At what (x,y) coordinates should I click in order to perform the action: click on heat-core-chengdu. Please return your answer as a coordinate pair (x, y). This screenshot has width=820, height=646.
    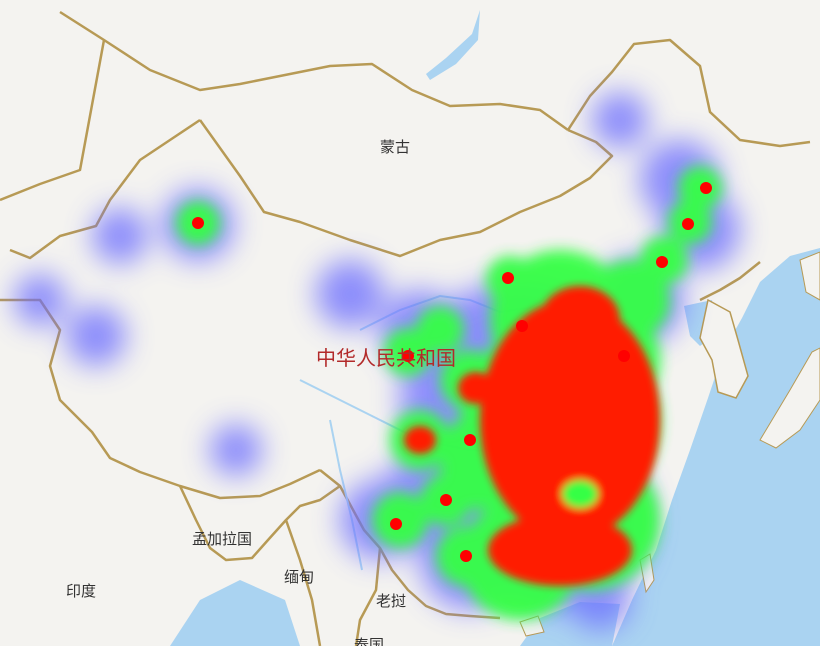
    Looking at the image, I should click on (420, 440).